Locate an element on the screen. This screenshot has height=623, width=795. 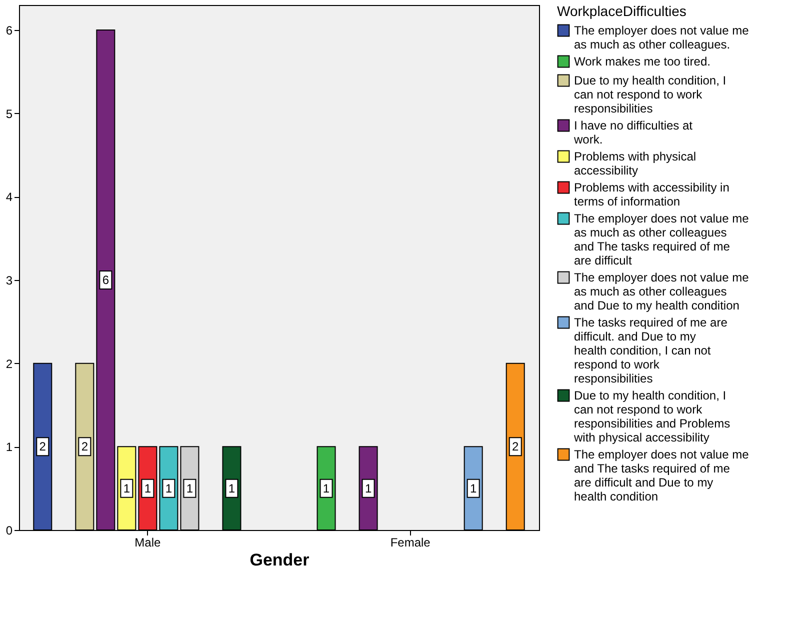
legend-label: The employer does not value me as much as other colleagues and The tasks required of me are difficult is located at coordinates (662, 240).